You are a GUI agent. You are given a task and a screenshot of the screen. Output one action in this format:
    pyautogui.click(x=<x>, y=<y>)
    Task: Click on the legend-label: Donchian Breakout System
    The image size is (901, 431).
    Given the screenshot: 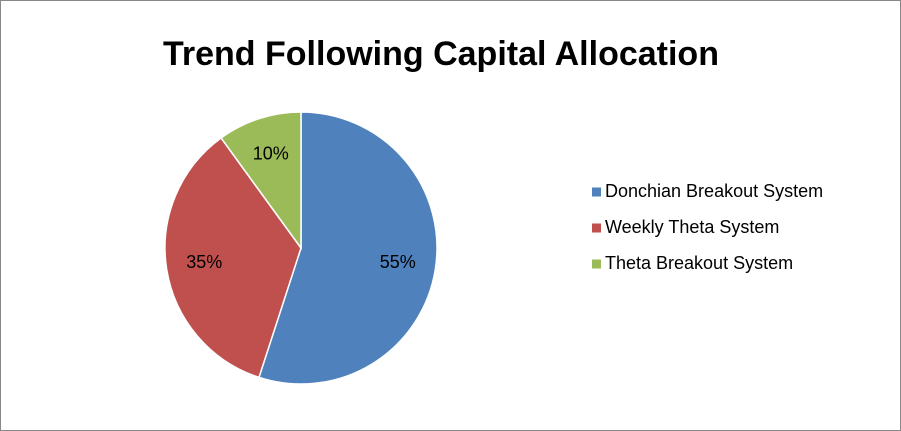 What is the action you would take?
    pyautogui.click(x=714, y=191)
    